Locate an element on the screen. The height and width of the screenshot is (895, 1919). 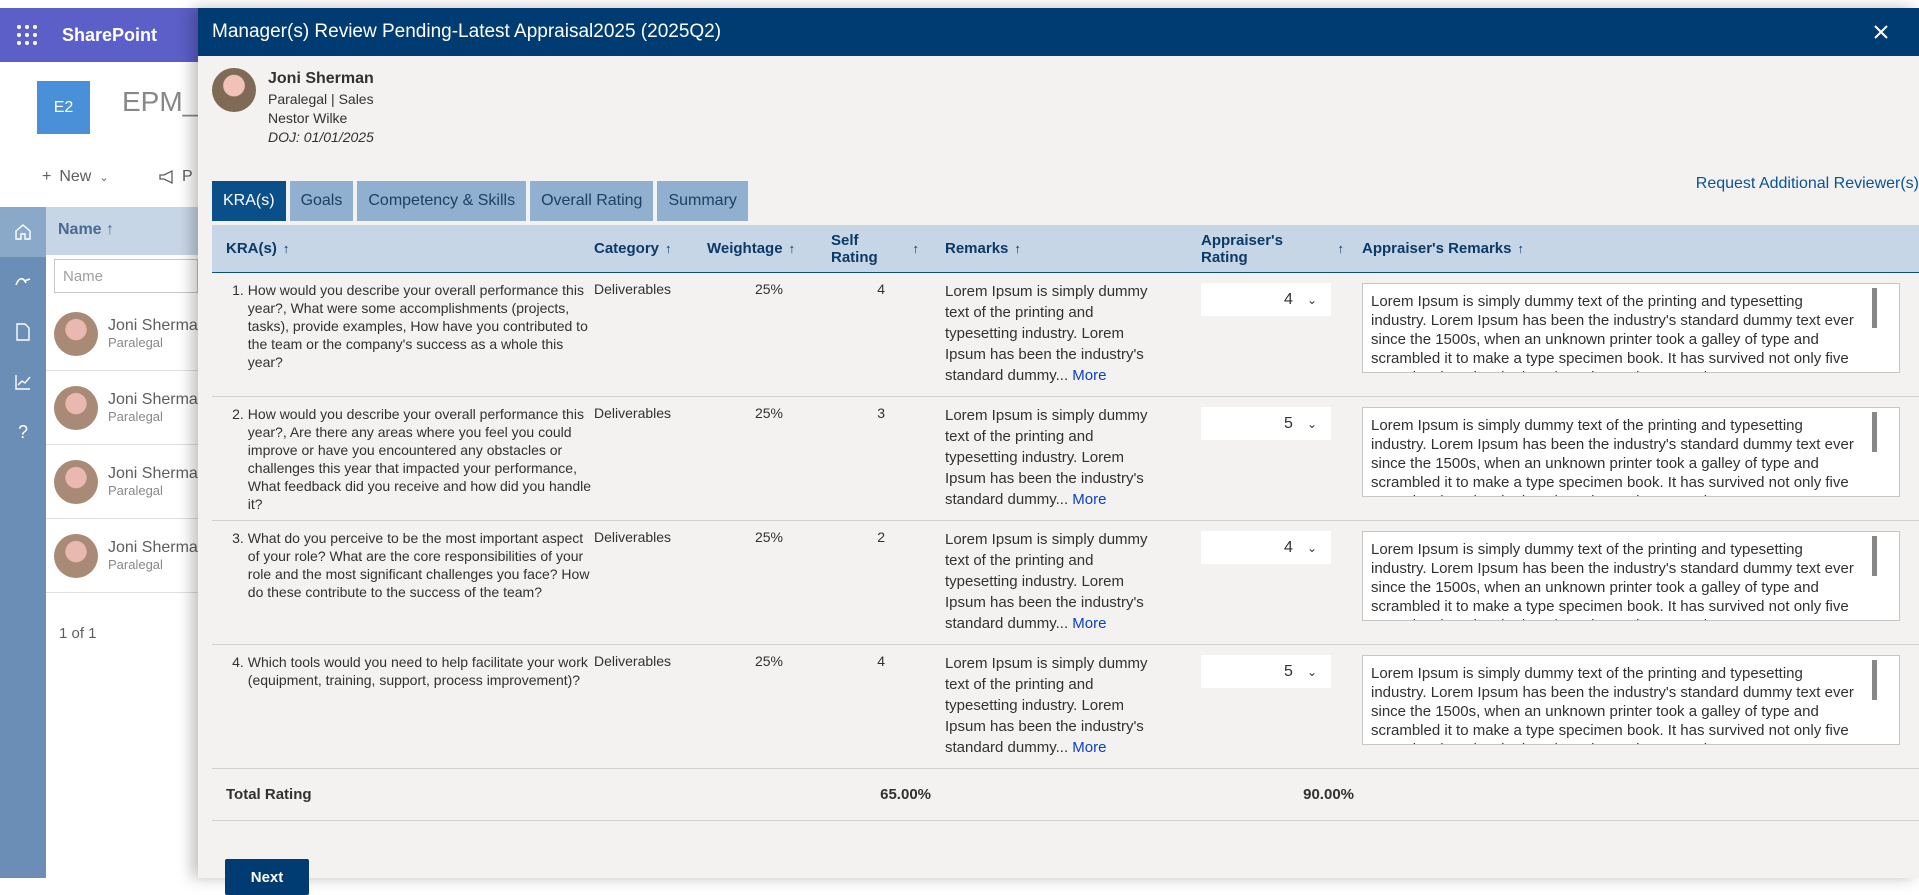
file-icon is located at coordinates (23, 332).